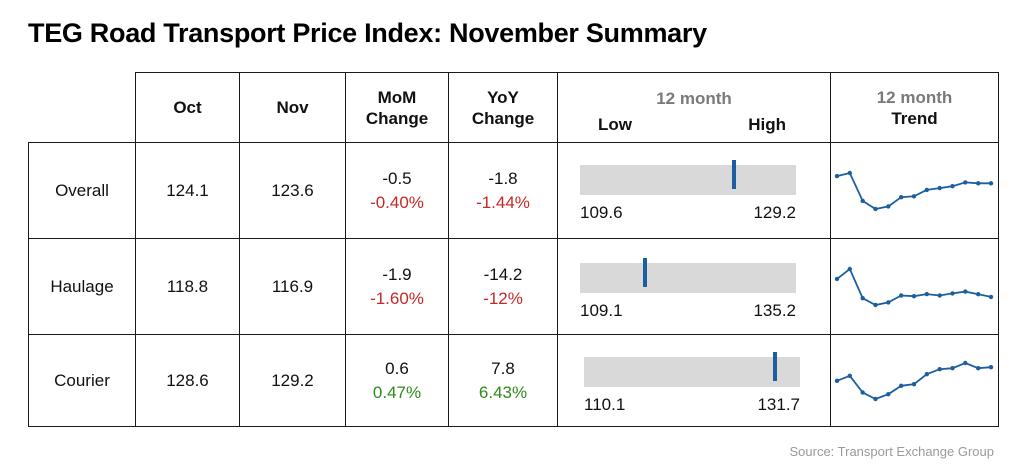 This screenshot has height=474, width=1024. Describe the element at coordinates (601, 212) in the screenshot. I see `range-low-value: 109.6` at that location.